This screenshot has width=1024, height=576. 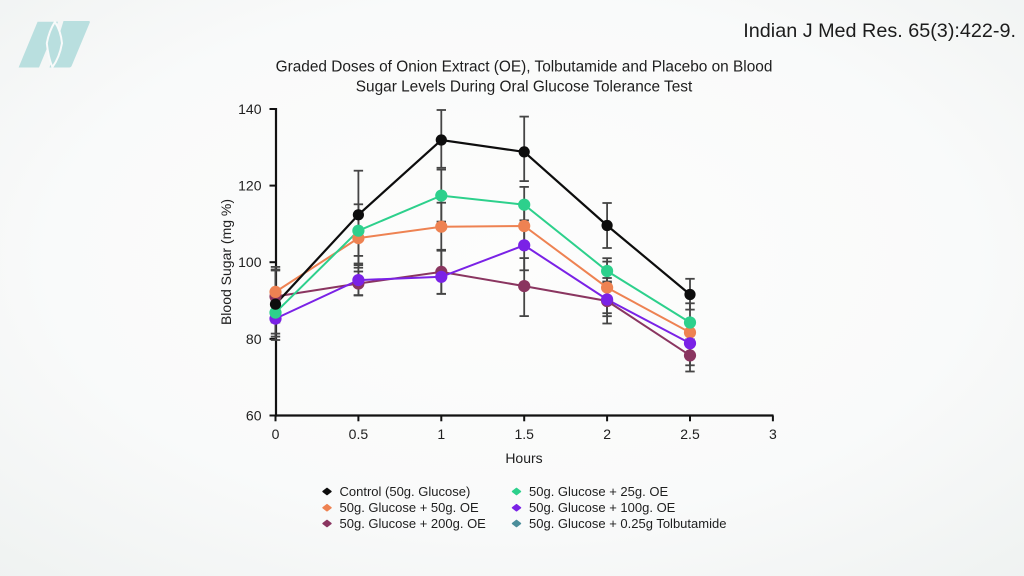 What do you see at coordinates (524, 434) in the screenshot?
I see `svg-text: 1.5` at bounding box center [524, 434].